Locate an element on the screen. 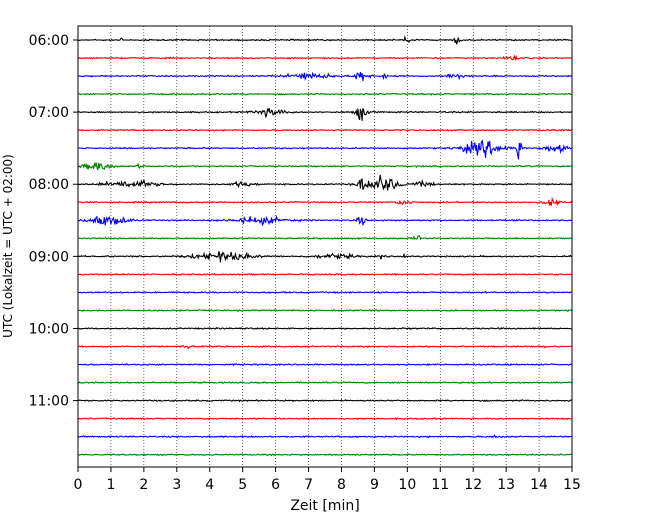  x-tick-label: 15 is located at coordinates (572, 485).